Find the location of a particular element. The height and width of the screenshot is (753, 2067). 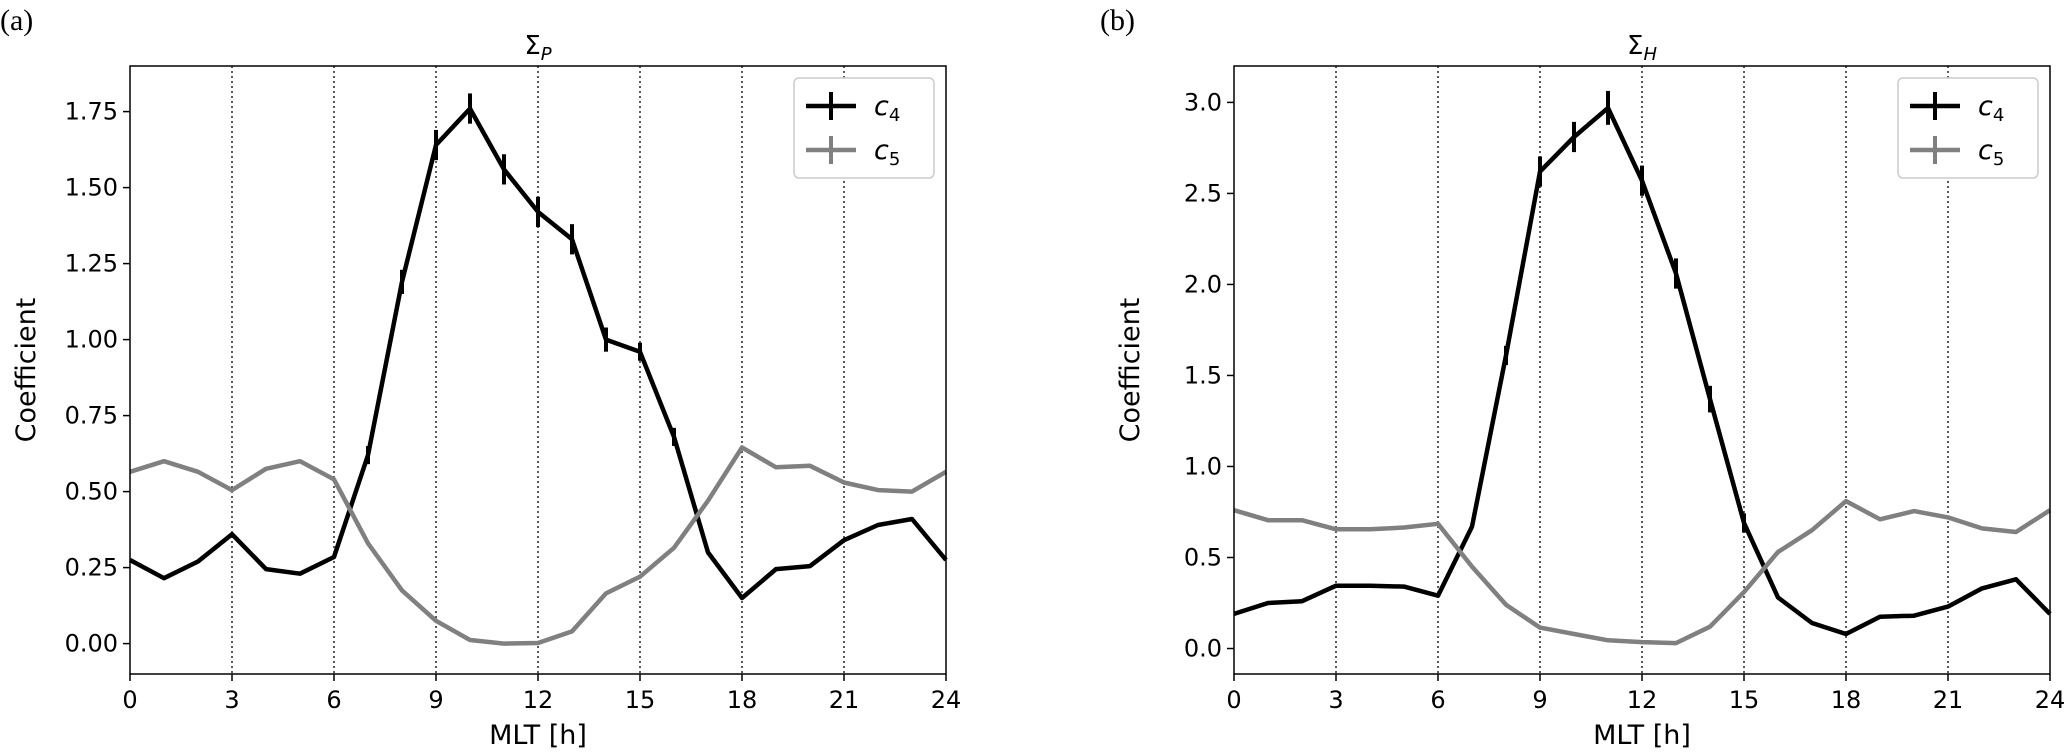

panel-label: (b) is located at coordinates (1117, 20).